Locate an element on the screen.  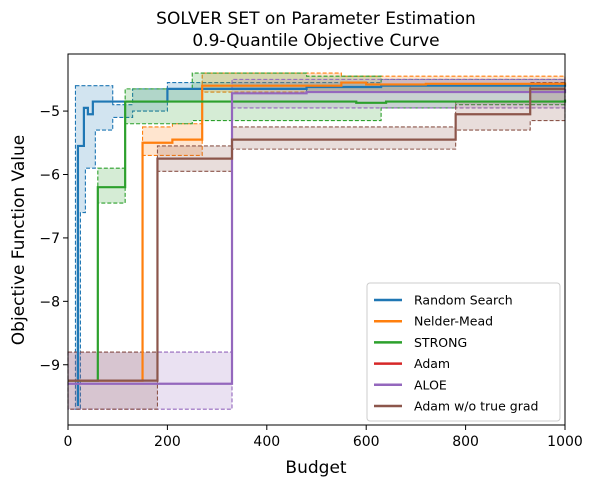
legend-label-aloe: ALOE is located at coordinates (430, 384).